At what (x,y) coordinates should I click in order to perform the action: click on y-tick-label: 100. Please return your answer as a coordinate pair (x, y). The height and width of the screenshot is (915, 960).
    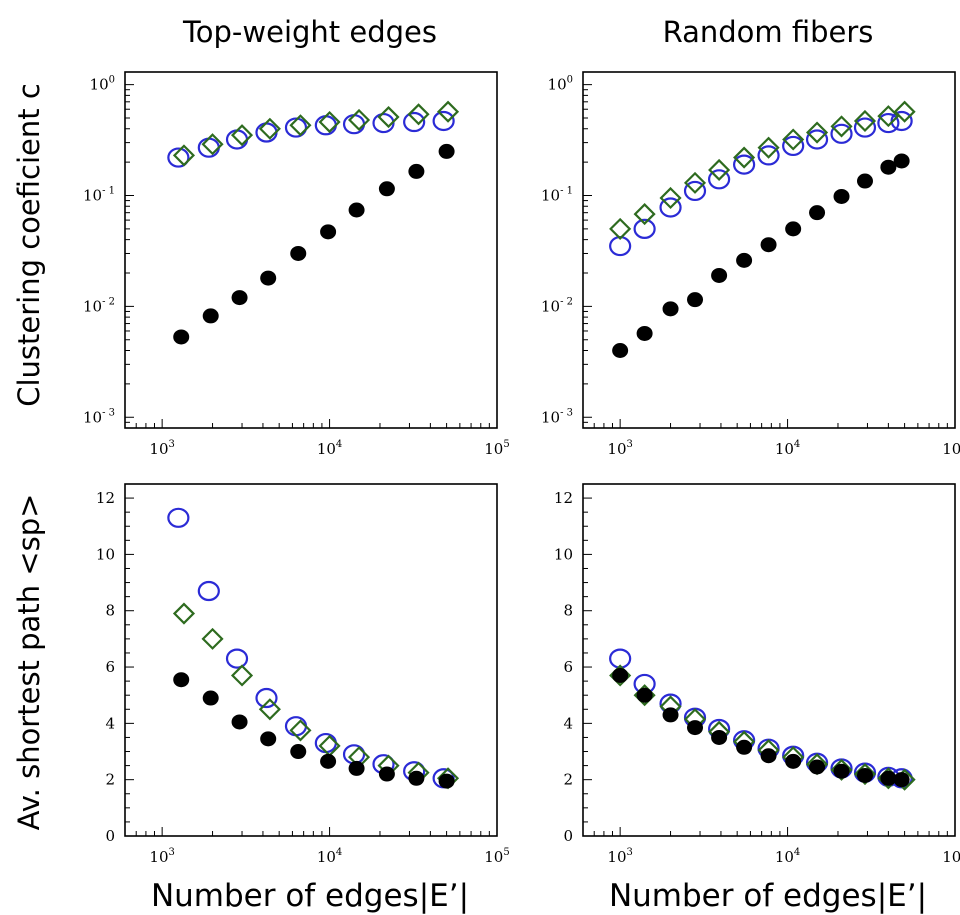
    Looking at the image, I should click on (102, 84).